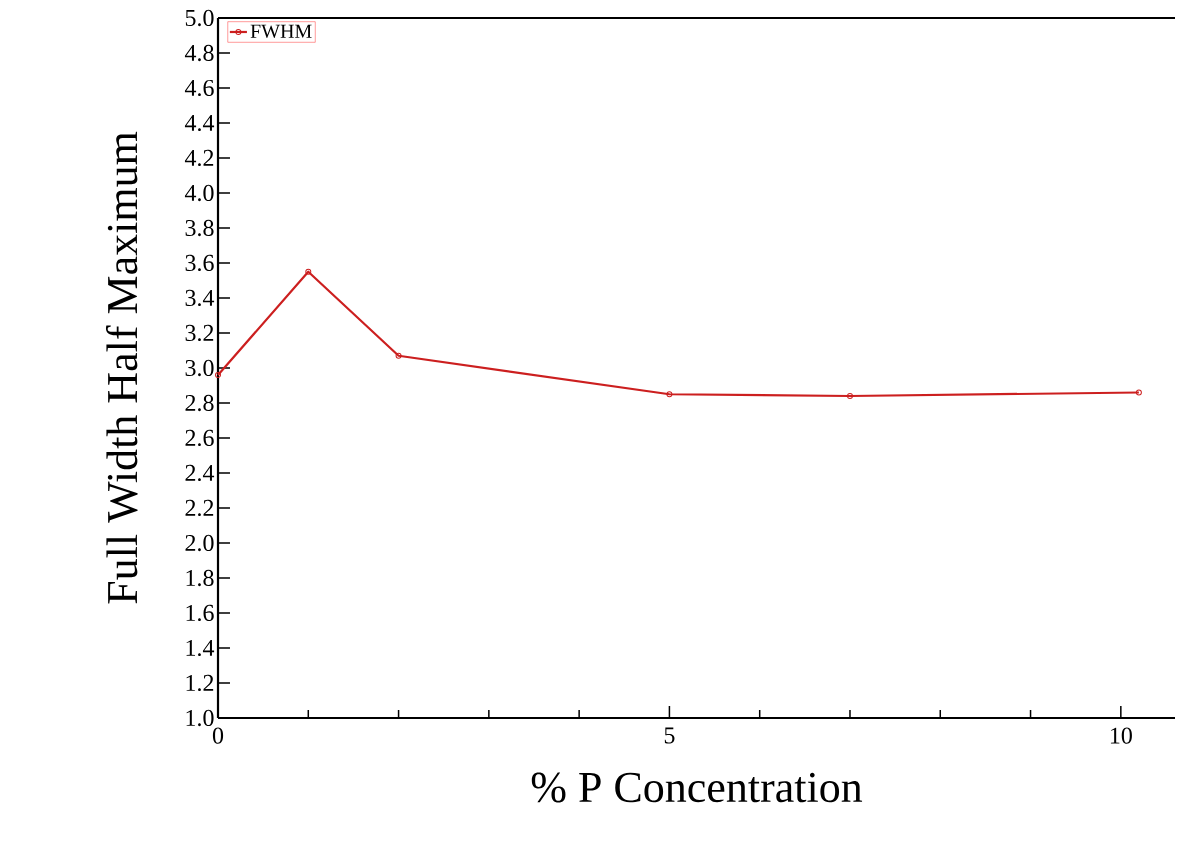 The width and height of the screenshot is (1187, 853). What do you see at coordinates (199, 53) in the screenshot?
I see `y-tick-label: 4.8` at bounding box center [199, 53].